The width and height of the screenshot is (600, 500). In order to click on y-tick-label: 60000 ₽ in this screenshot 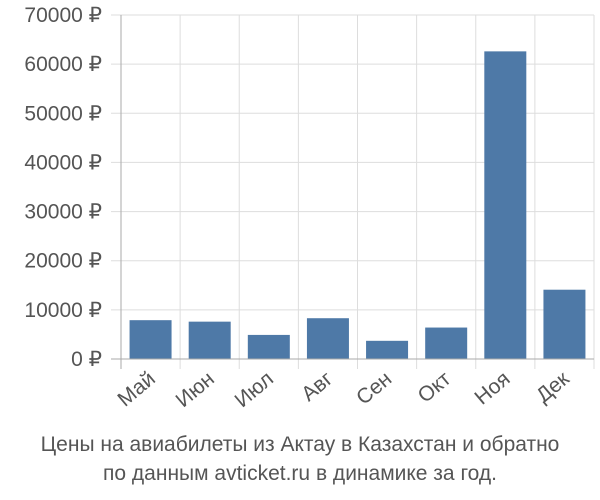, I will do `click(63, 64)`.